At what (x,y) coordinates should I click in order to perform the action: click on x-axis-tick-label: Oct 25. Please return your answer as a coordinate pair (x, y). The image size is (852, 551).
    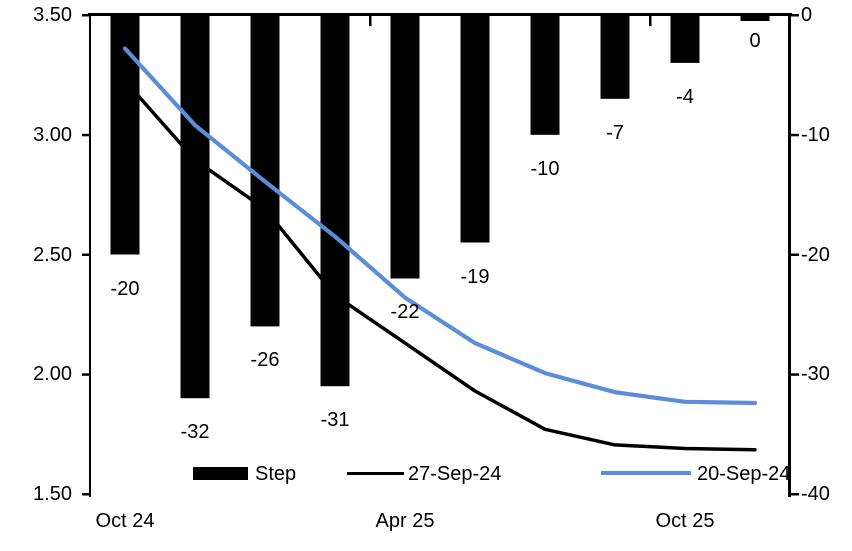
    Looking at the image, I should click on (685, 521).